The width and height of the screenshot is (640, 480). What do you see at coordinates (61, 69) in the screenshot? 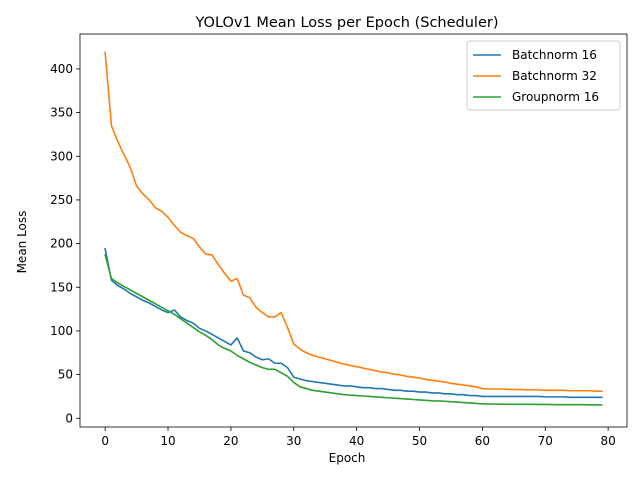
I see `y-tick-label: 400` at bounding box center [61, 69].